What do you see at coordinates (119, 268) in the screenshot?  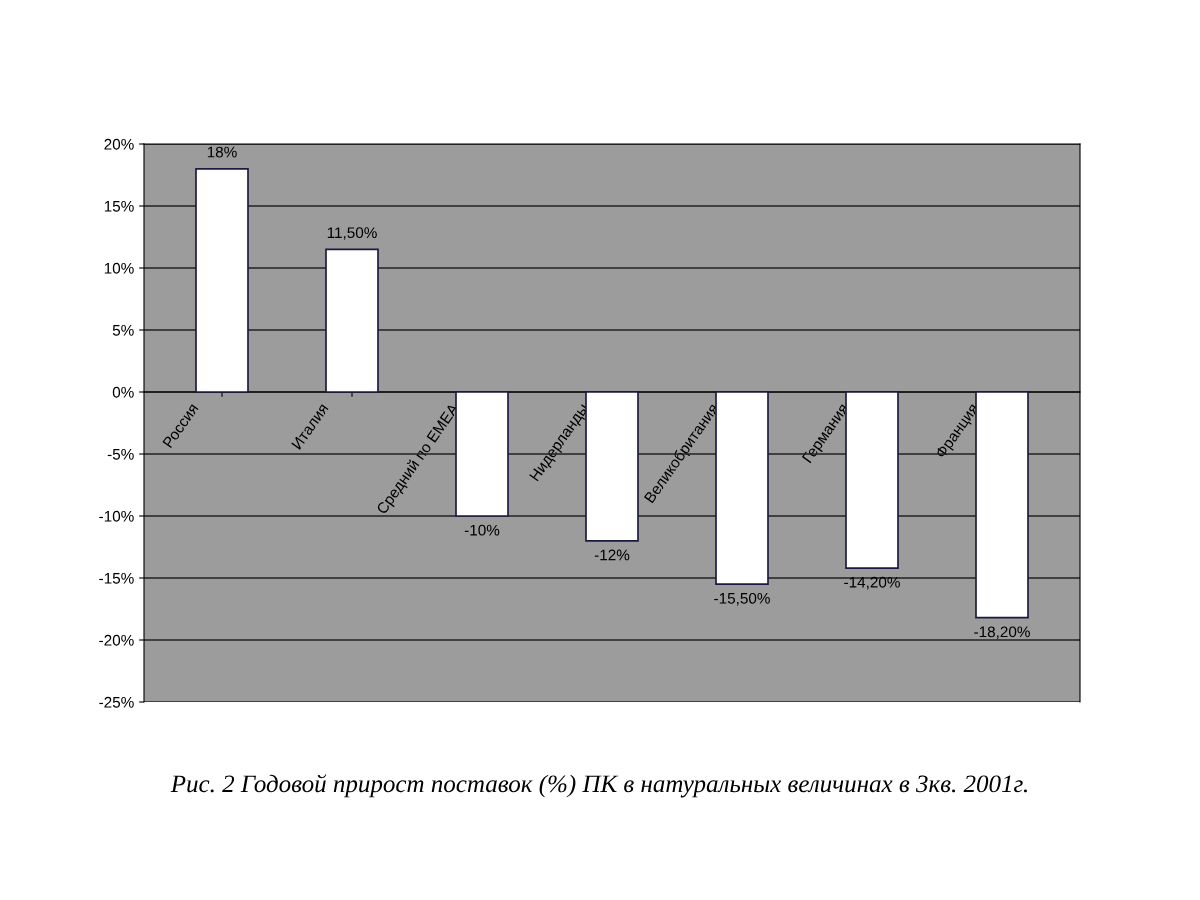 I see `y-tick-label: 10%` at bounding box center [119, 268].